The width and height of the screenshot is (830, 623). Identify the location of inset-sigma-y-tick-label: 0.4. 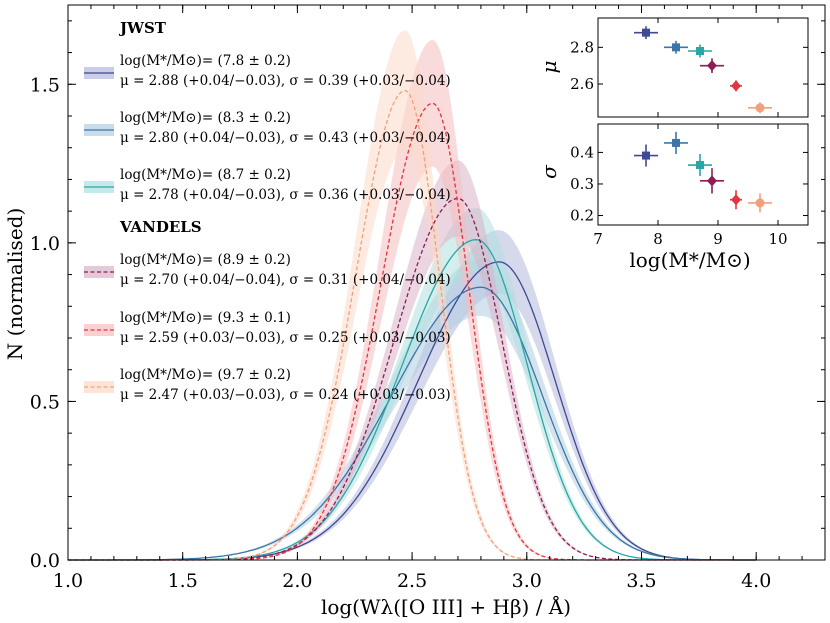
(582, 152).